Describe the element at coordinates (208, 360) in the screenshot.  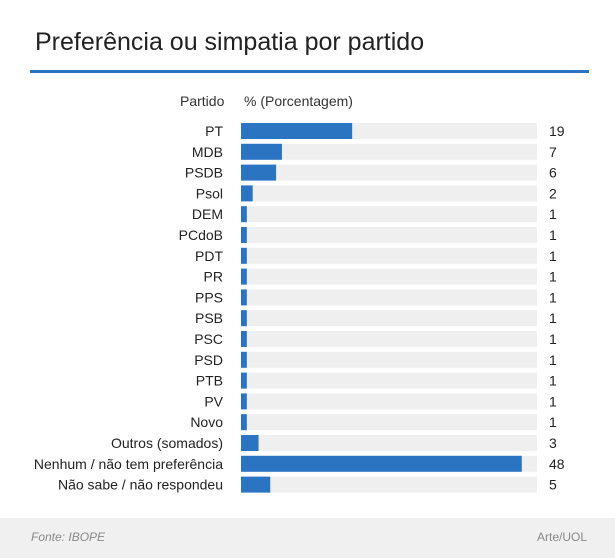
I see `category-label: PSD` at that location.